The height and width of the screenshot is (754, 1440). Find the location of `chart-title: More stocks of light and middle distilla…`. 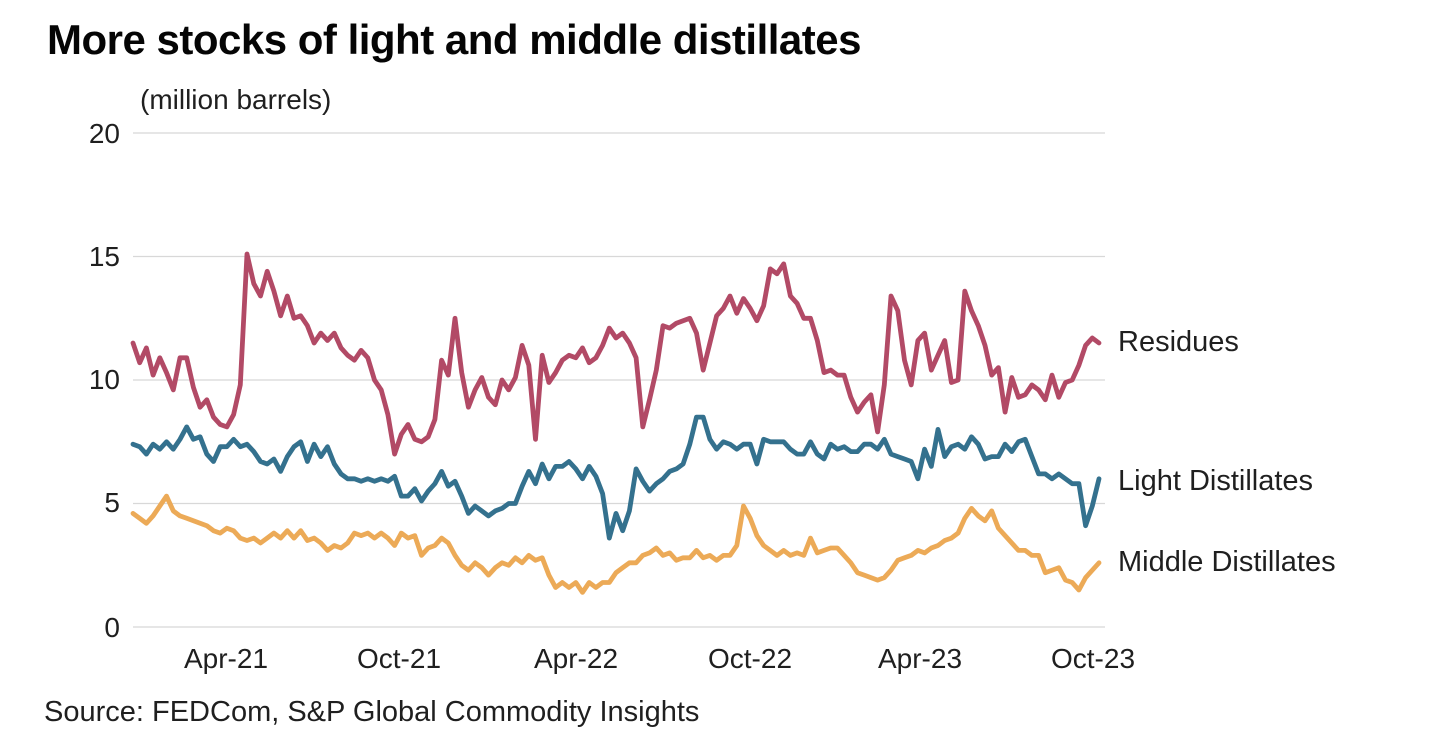

chart-title: More stocks of light and middle distilla… is located at coordinates (454, 39).